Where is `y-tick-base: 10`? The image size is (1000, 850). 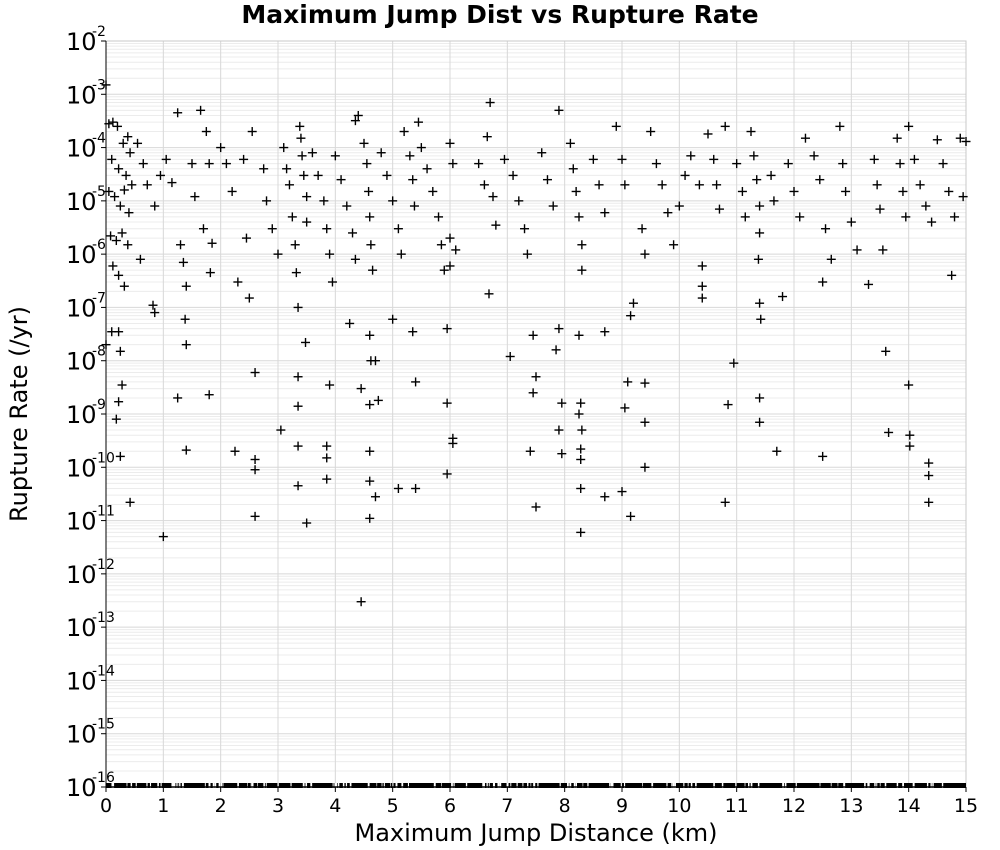 y-tick-base: 10 is located at coordinates (81, 149).